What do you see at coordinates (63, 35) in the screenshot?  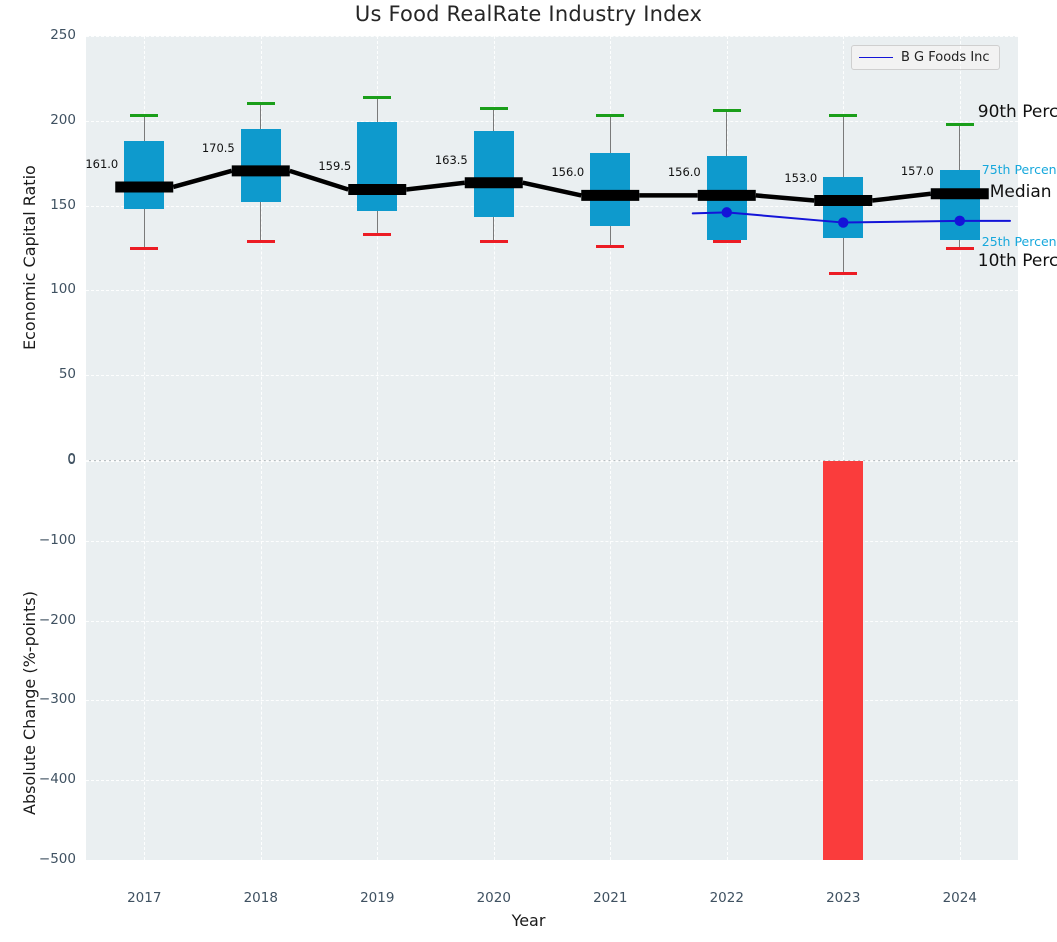 I see `y-tick-label-top: 250` at bounding box center [63, 35].